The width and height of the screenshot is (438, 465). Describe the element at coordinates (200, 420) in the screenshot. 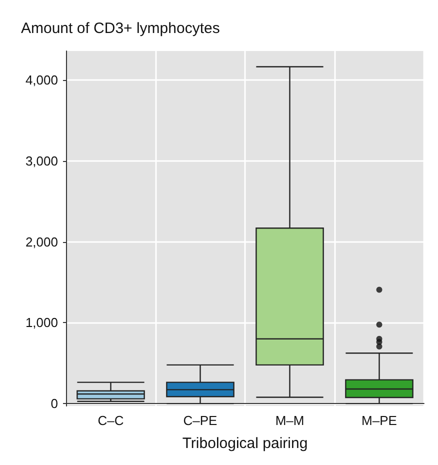

I see `x-tick-label: C–PE` at that location.